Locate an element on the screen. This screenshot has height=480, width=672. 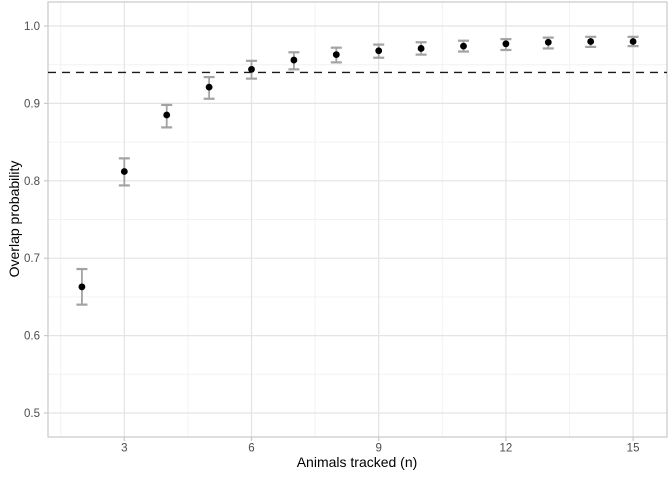
x-tick-label: 6 is located at coordinates (251, 449).